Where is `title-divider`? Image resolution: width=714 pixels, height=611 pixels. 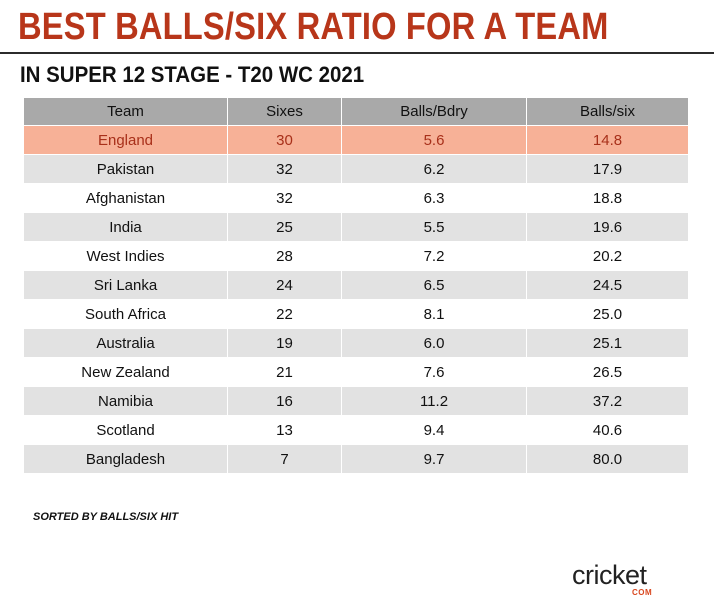 title-divider is located at coordinates (357, 53).